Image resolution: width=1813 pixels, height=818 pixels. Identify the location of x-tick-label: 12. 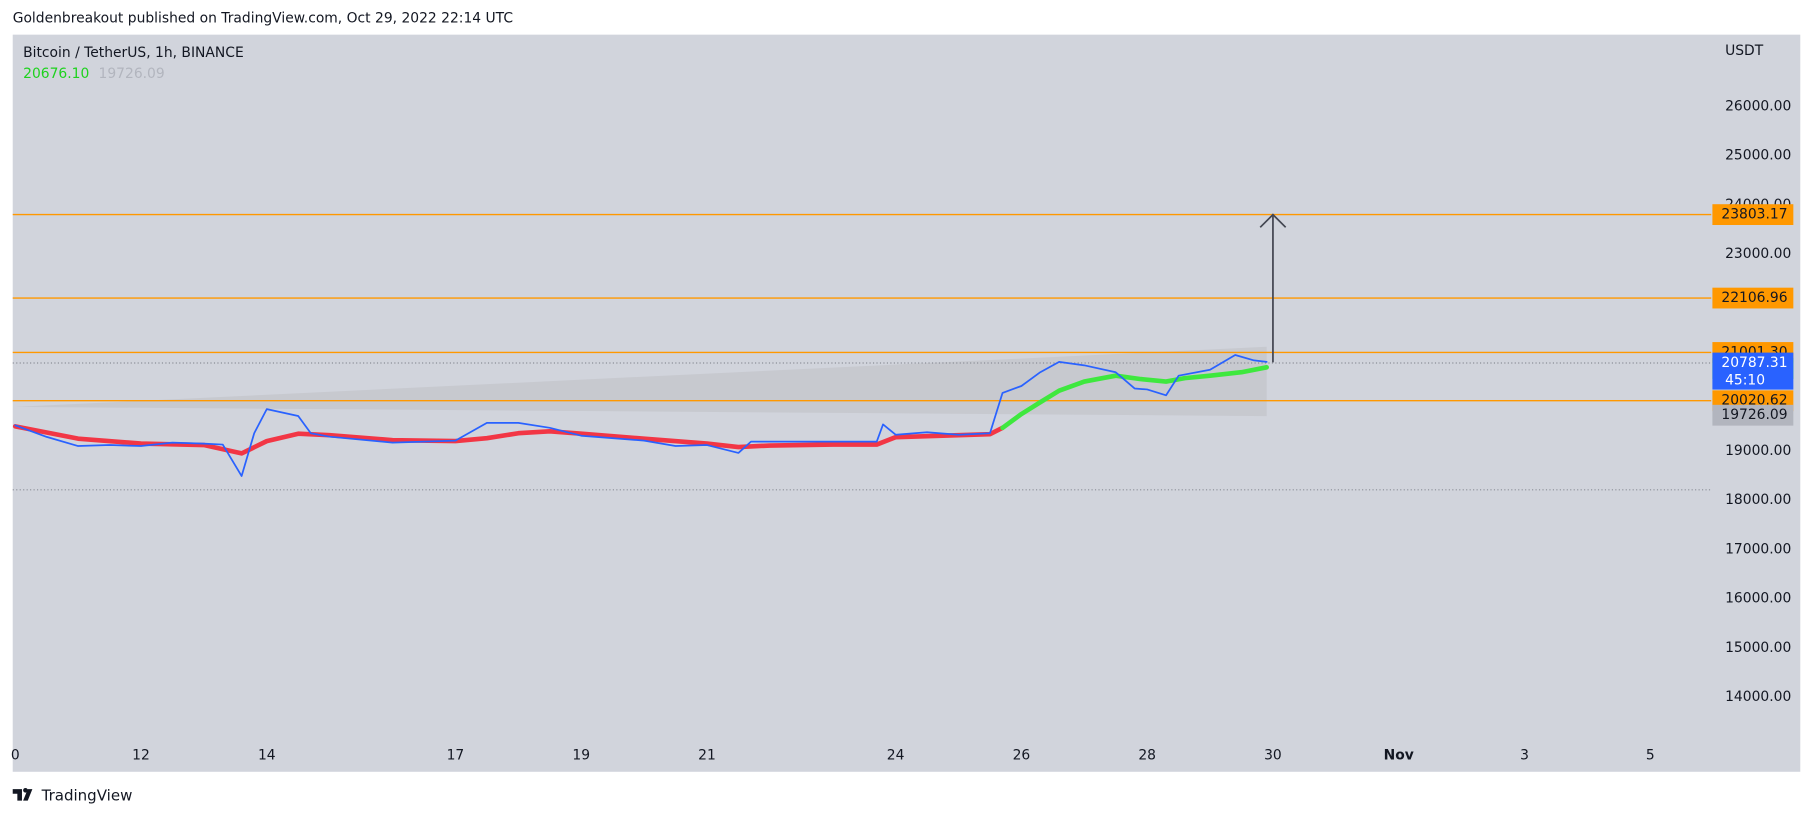
(141, 756).